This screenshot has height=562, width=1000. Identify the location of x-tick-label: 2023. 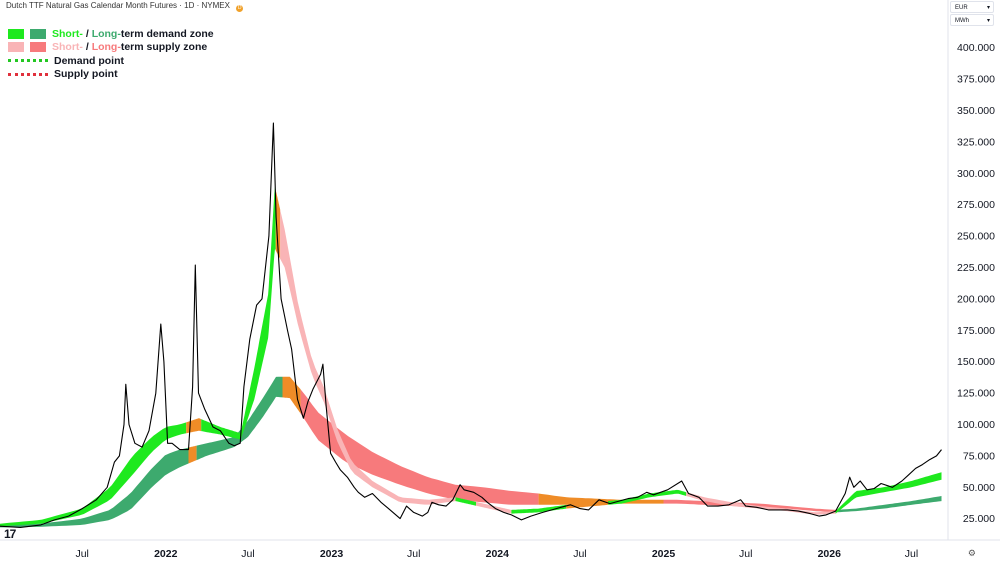
(332, 554).